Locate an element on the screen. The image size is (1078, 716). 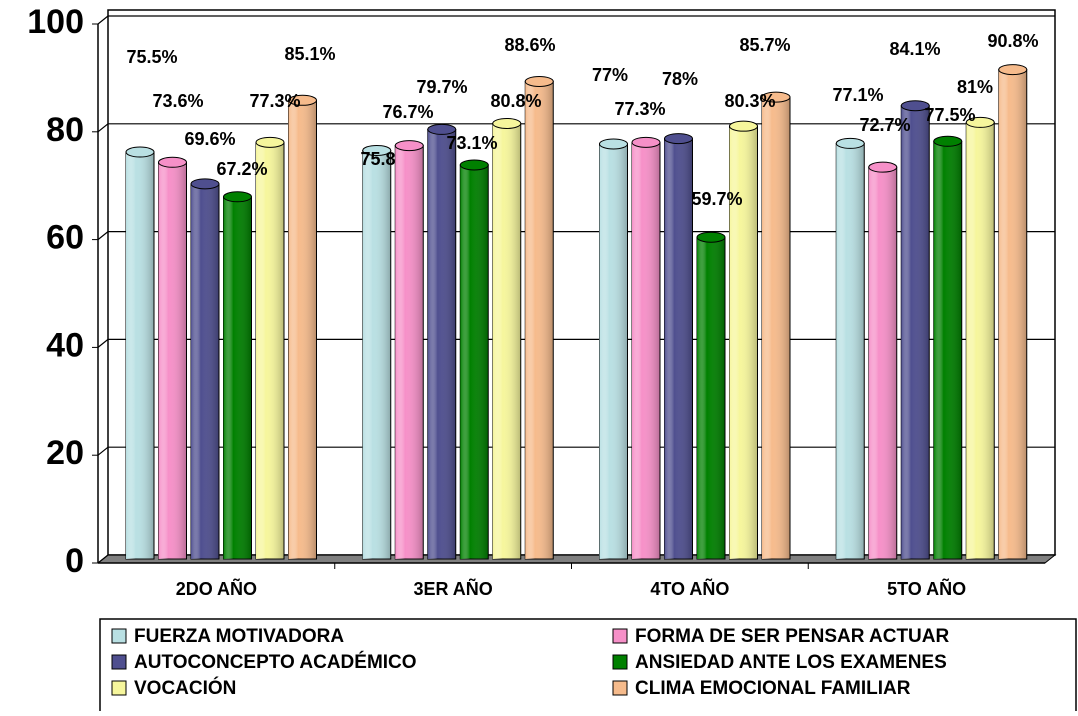
value-label: 77.5% is located at coordinates (949, 115).